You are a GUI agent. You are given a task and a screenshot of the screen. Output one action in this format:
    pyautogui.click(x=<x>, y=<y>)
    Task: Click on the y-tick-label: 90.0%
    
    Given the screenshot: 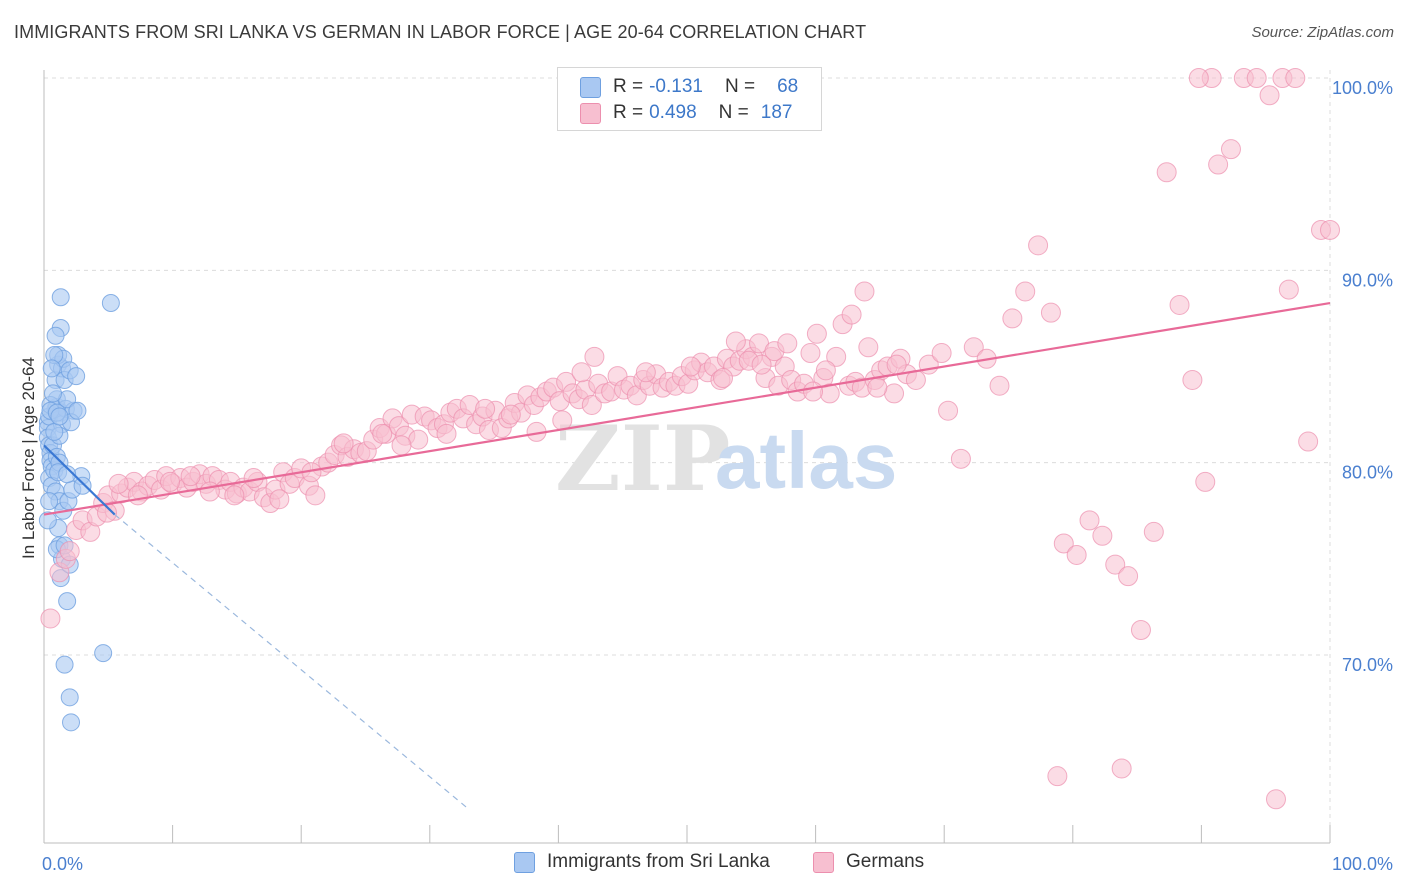 What is the action you would take?
    pyautogui.click(x=1367, y=280)
    